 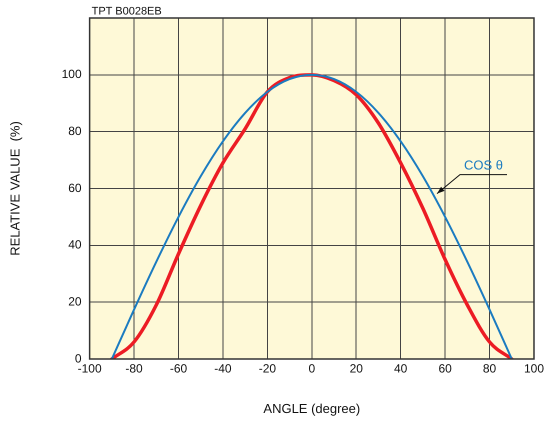 I want to click on x-tick-label: 100, so click(x=534, y=369).